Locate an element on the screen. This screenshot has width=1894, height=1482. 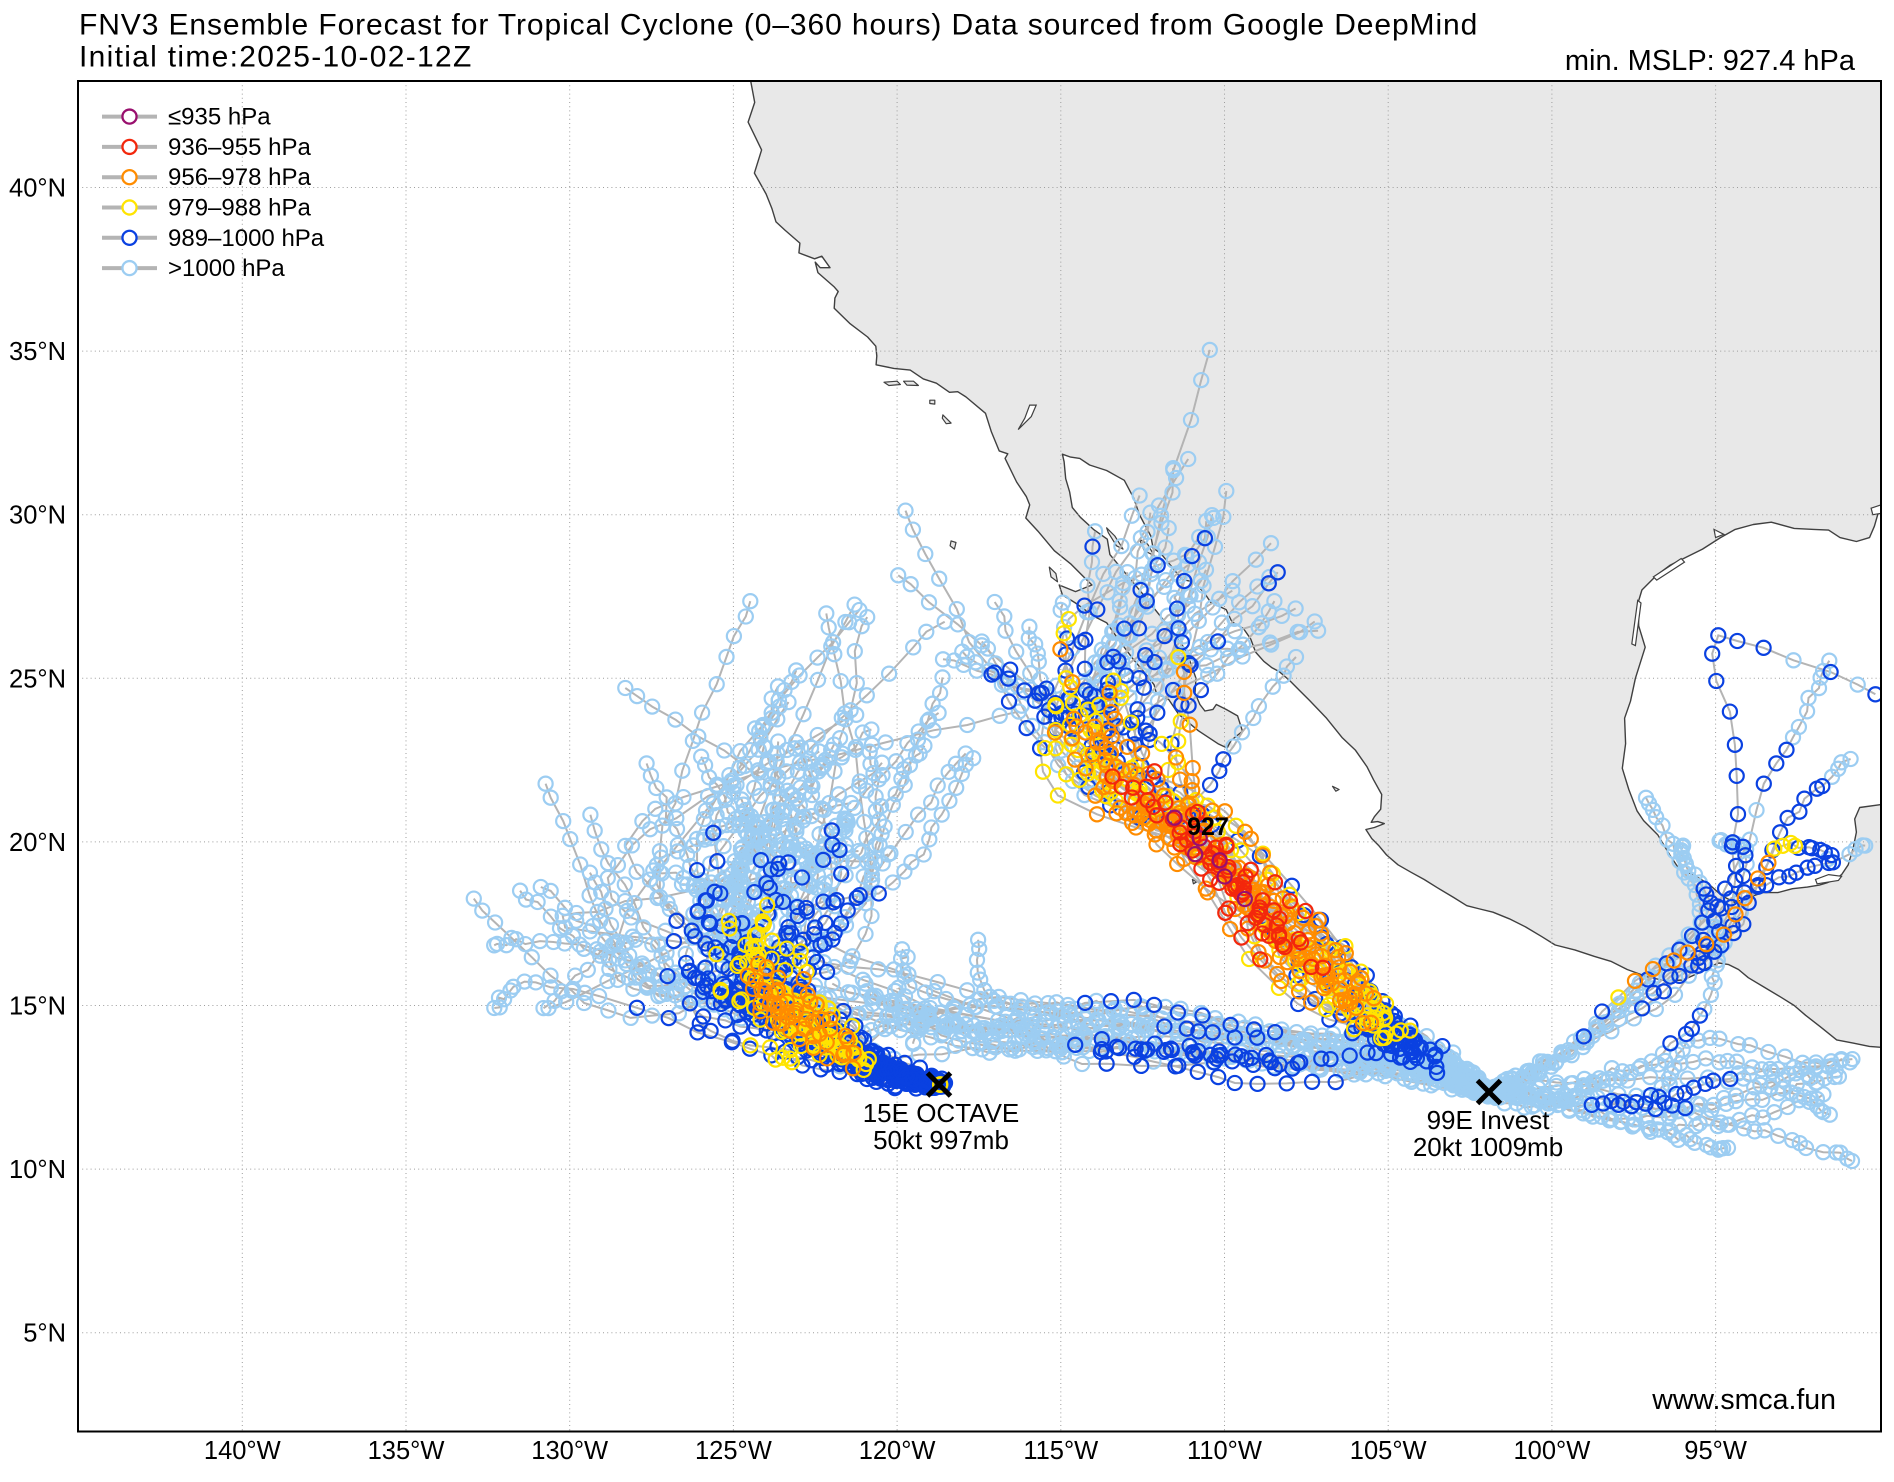
svg-text: >1000 hPa is located at coordinates (226, 268).